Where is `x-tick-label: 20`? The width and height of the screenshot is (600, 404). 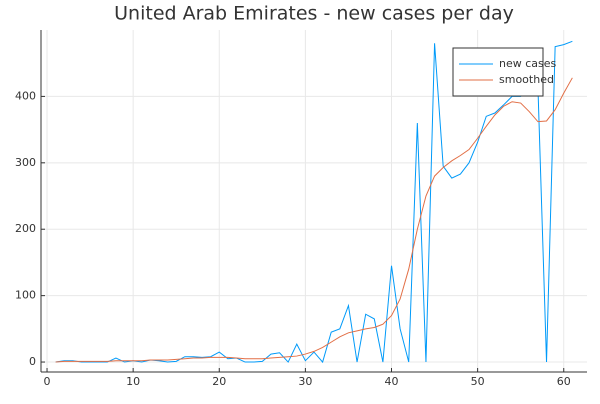 x-tick-label: 20 is located at coordinates (219, 381).